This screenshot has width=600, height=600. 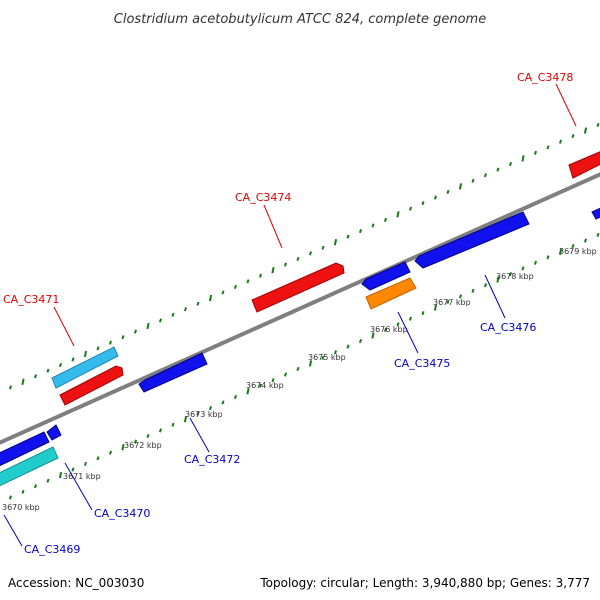 What do you see at coordinates (595, 213) in the screenshot?
I see `gene-ca-c3477` at bounding box center [595, 213].